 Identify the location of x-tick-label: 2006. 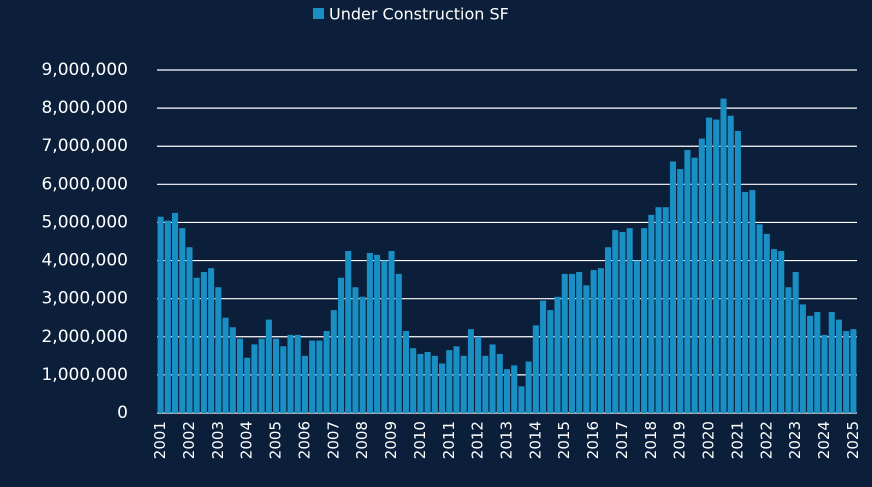
(304, 440).